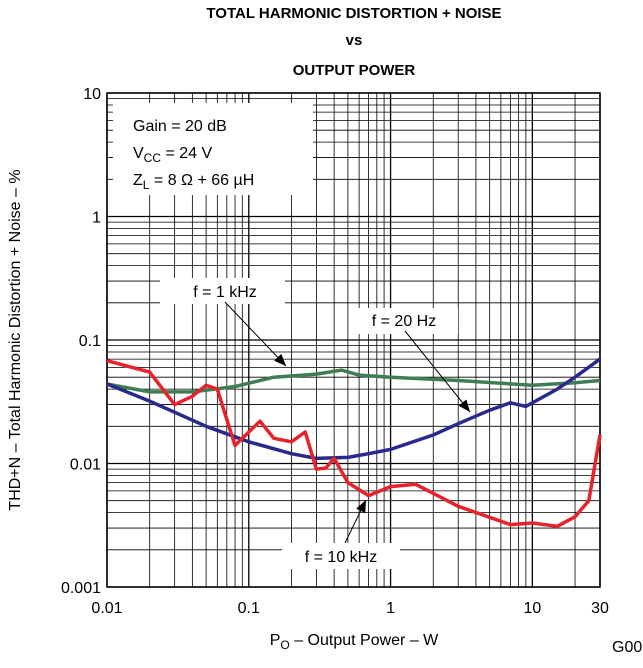 Image resolution: width=643 pixels, height=668 pixels. I want to click on title-line: vs, so click(354, 40).